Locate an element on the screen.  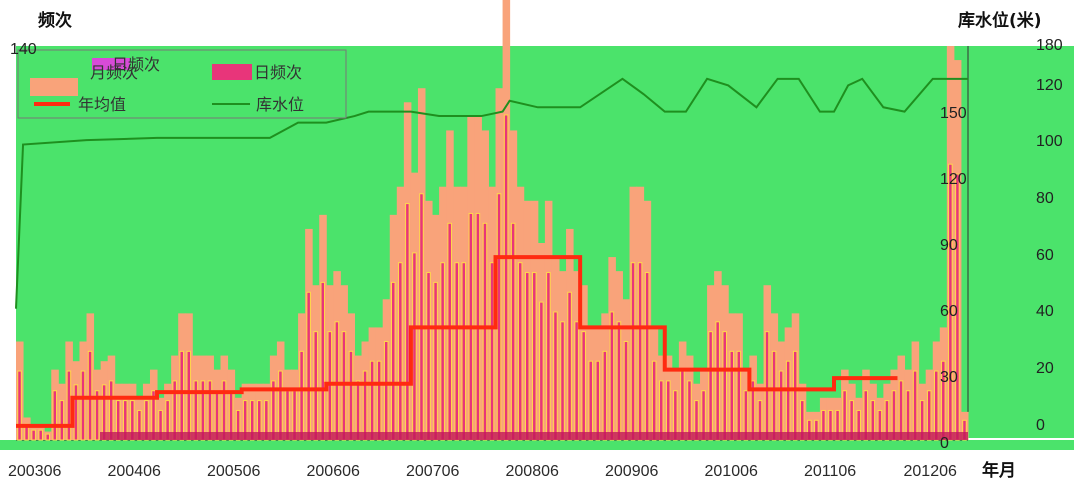
x-tick-label: 200306 is located at coordinates (34, 471).